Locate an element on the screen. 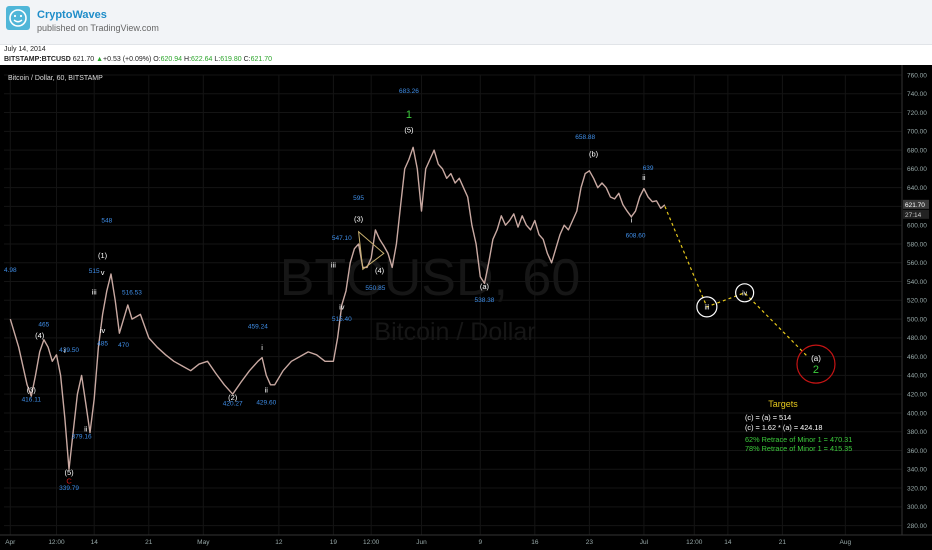 The width and height of the screenshot is (932, 550). x-tick-label: 14 is located at coordinates (728, 542).